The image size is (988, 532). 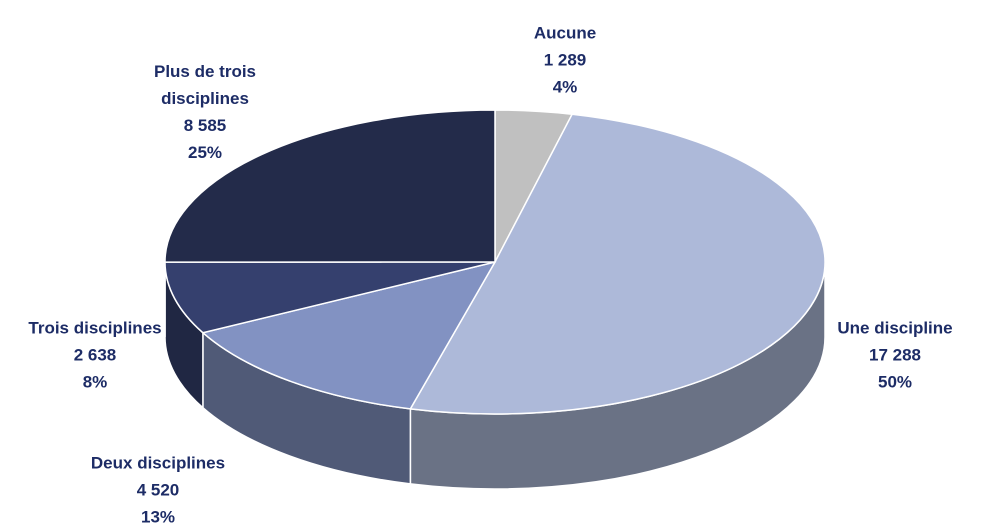 I want to click on percent-label: 4%, so click(x=565, y=87).